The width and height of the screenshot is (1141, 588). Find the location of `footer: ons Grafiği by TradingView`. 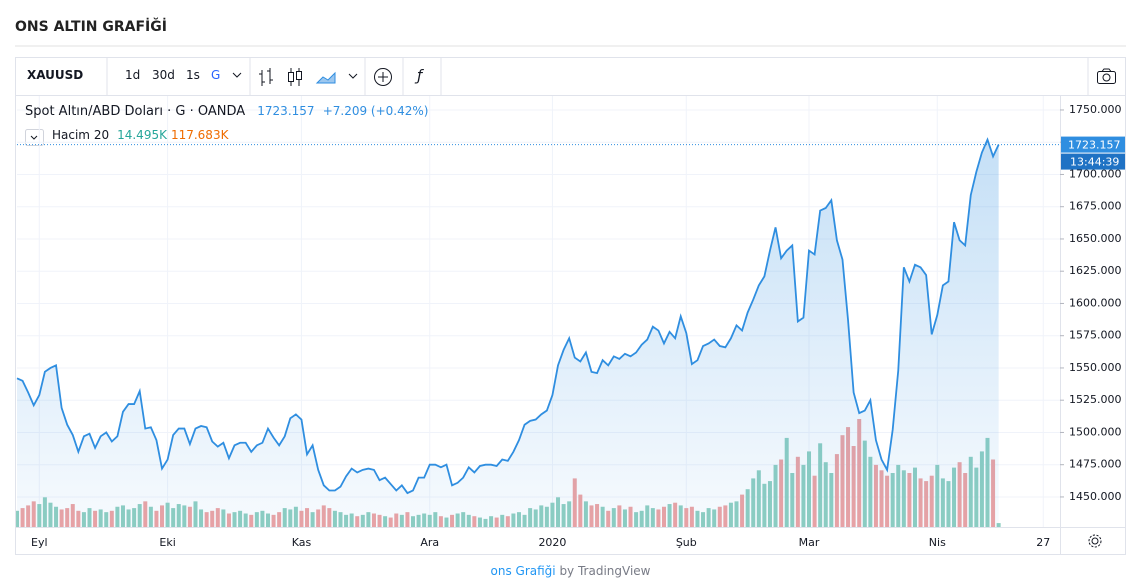

footer: ons Grafiği by TradingView is located at coordinates (570, 571).